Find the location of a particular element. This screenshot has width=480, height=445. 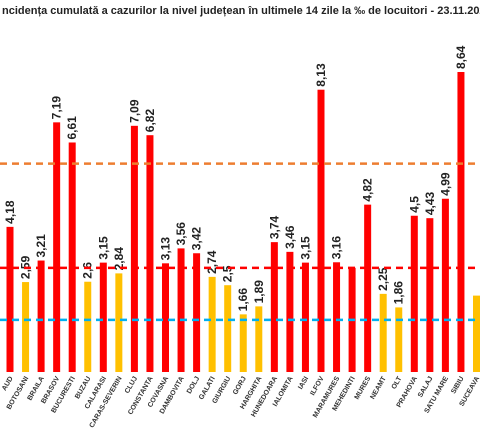

value-label: 8,13 is located at coordinates (321, 75).